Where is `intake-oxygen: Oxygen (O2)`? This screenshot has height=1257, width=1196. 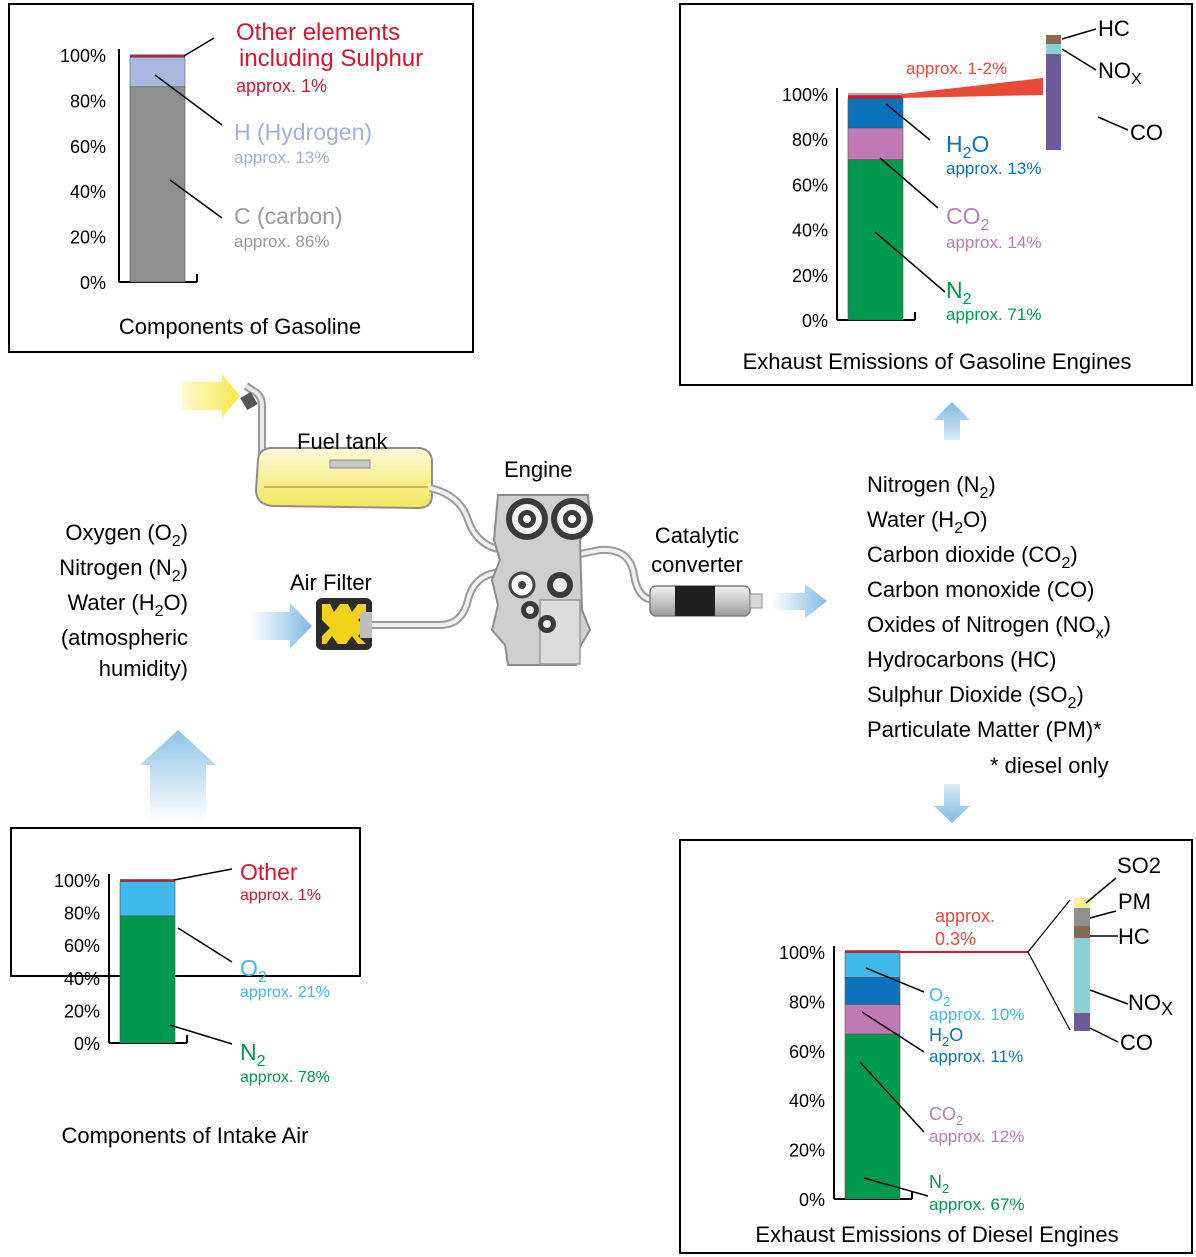
intake-oxygen: Oxygen (O2) is located at coordinates (126, 535).